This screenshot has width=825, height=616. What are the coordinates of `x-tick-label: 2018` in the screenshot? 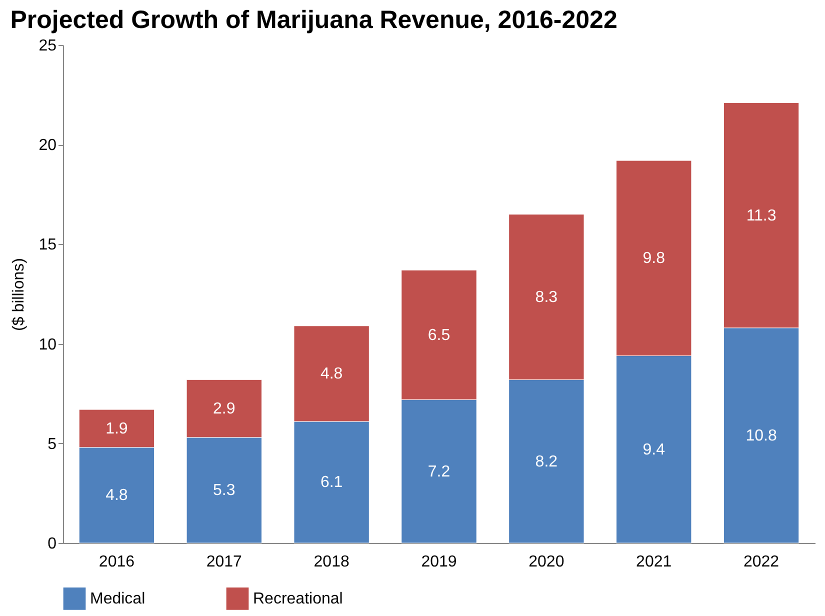 It's located at (332, 562).